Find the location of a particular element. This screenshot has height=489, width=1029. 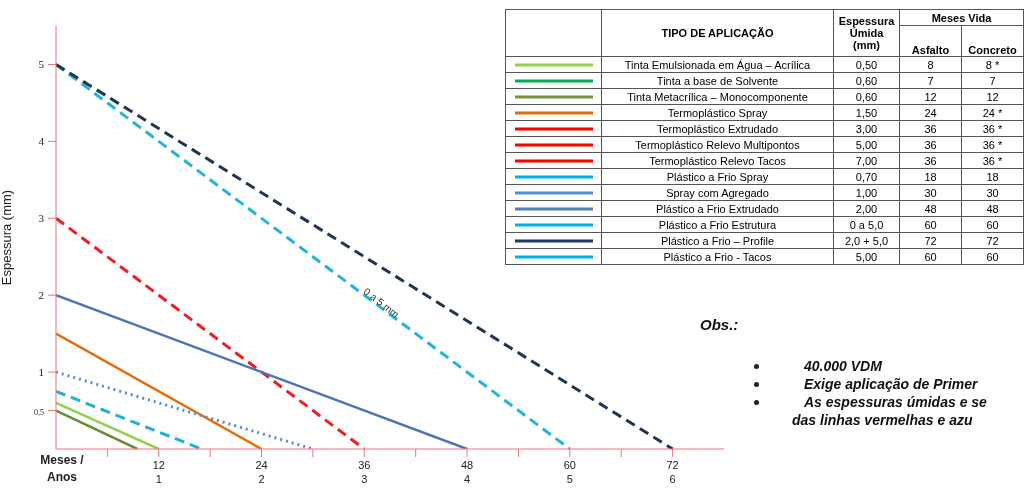

text: 24 is located at coordinates (930, 112).